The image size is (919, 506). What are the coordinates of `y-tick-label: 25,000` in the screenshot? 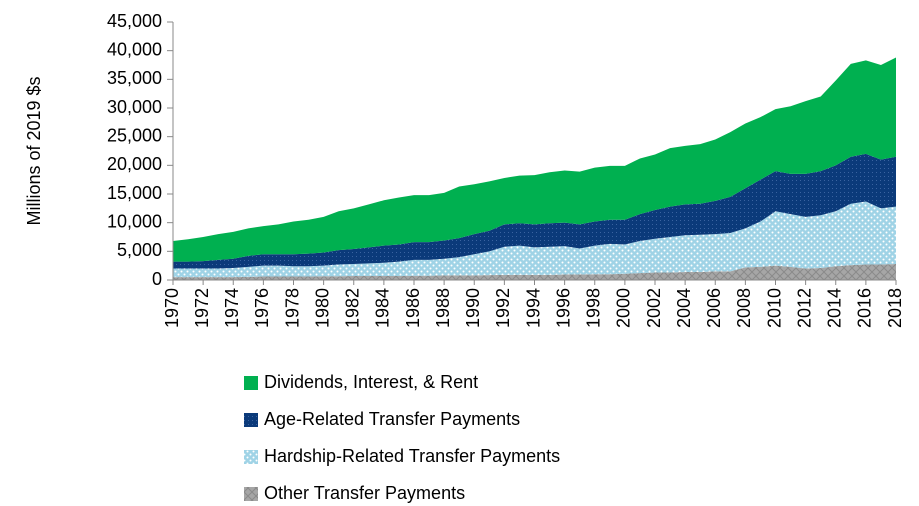 It's located at (134, 135).